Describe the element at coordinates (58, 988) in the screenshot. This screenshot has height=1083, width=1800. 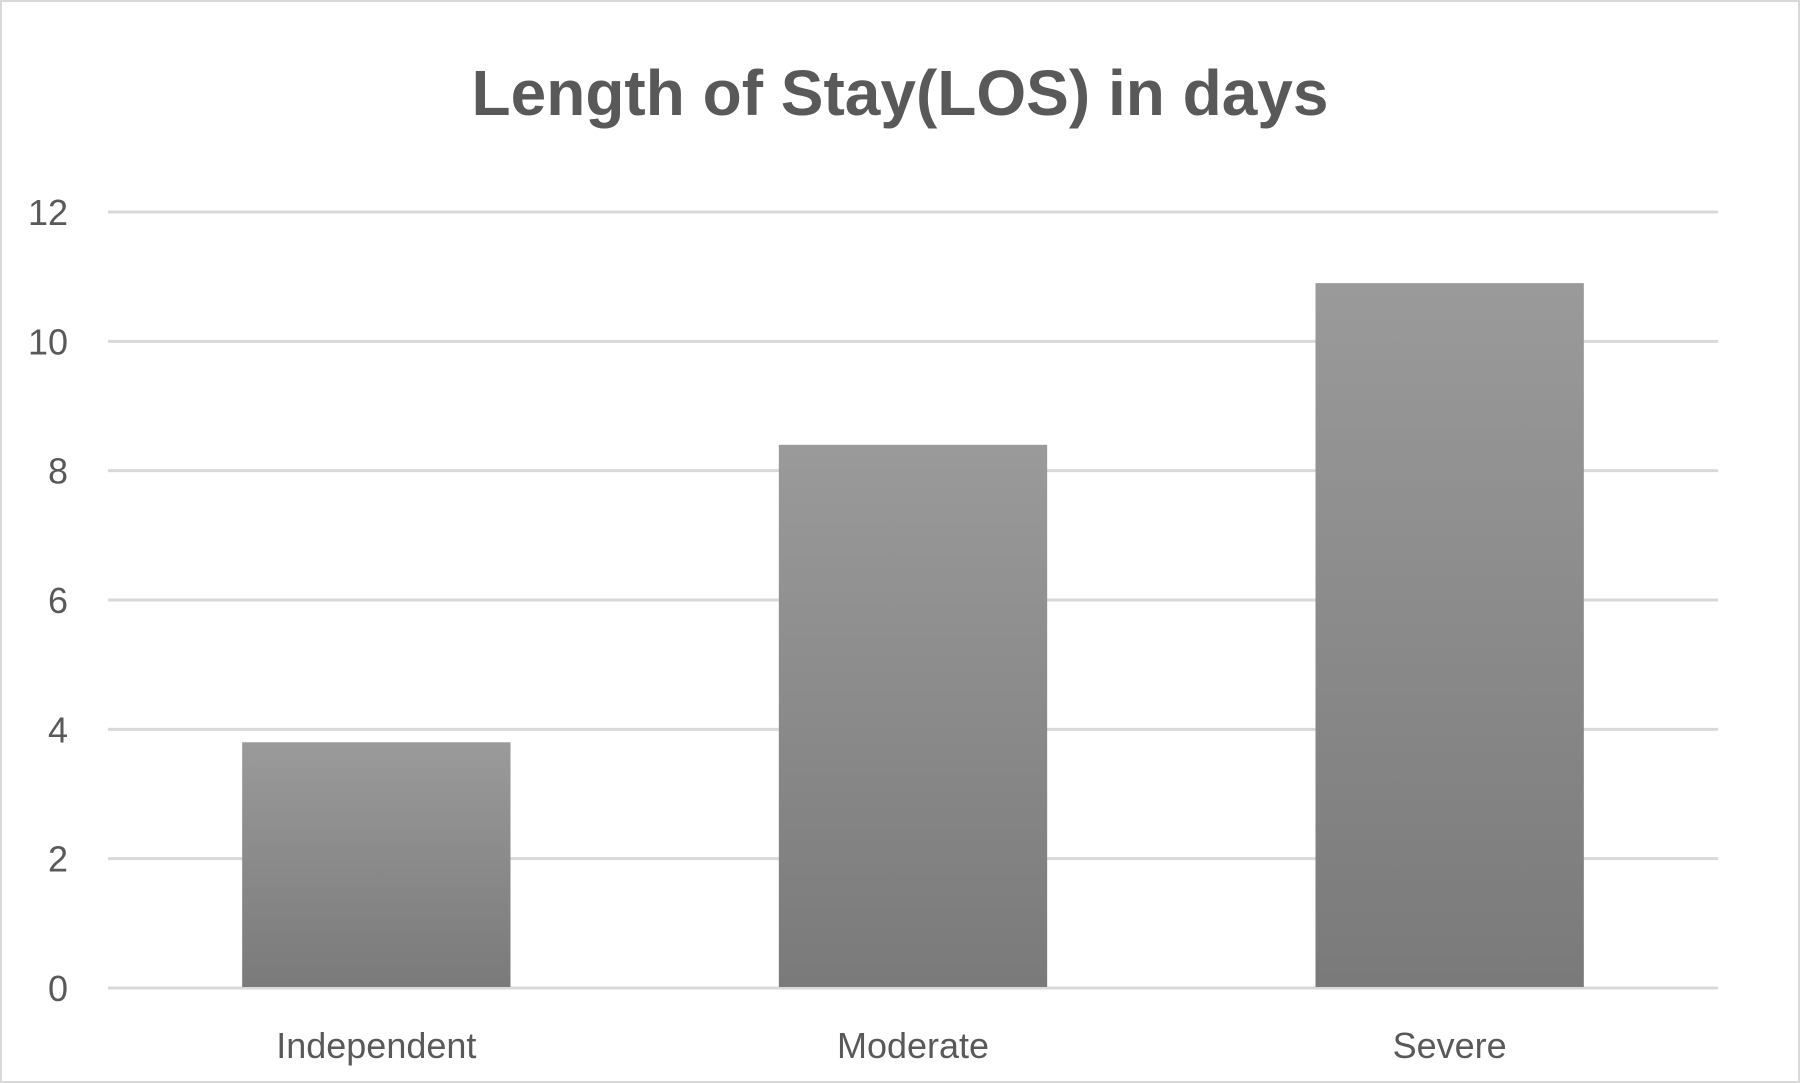
I see `y-tick-label: 0` at that location.